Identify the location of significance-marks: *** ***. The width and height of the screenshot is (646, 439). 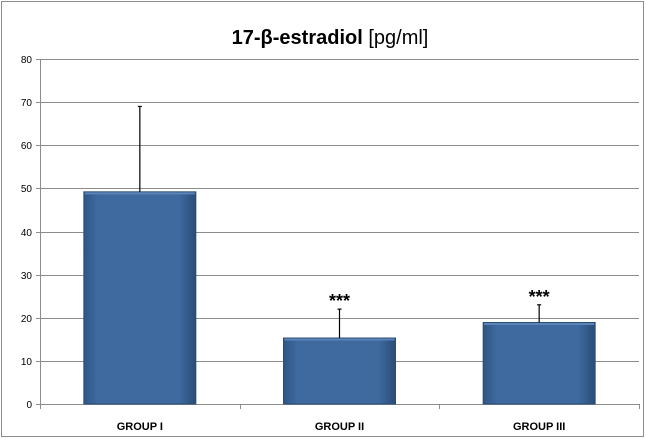
(439, 299).